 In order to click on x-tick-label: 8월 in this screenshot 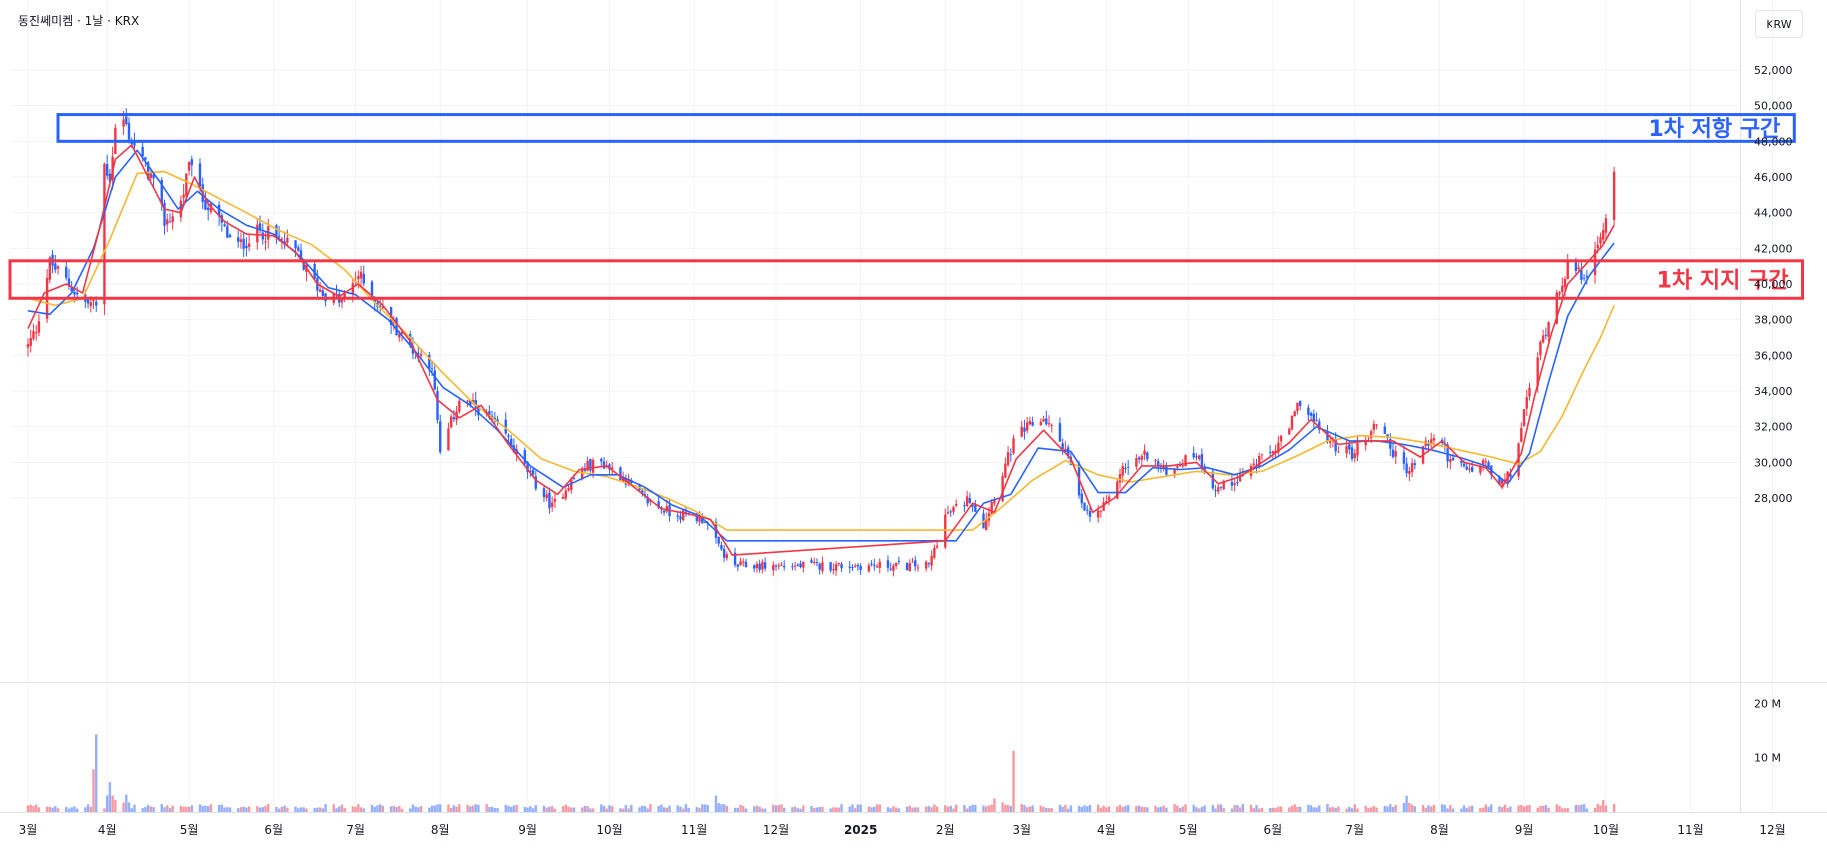, I will do `click(440, 830)`.